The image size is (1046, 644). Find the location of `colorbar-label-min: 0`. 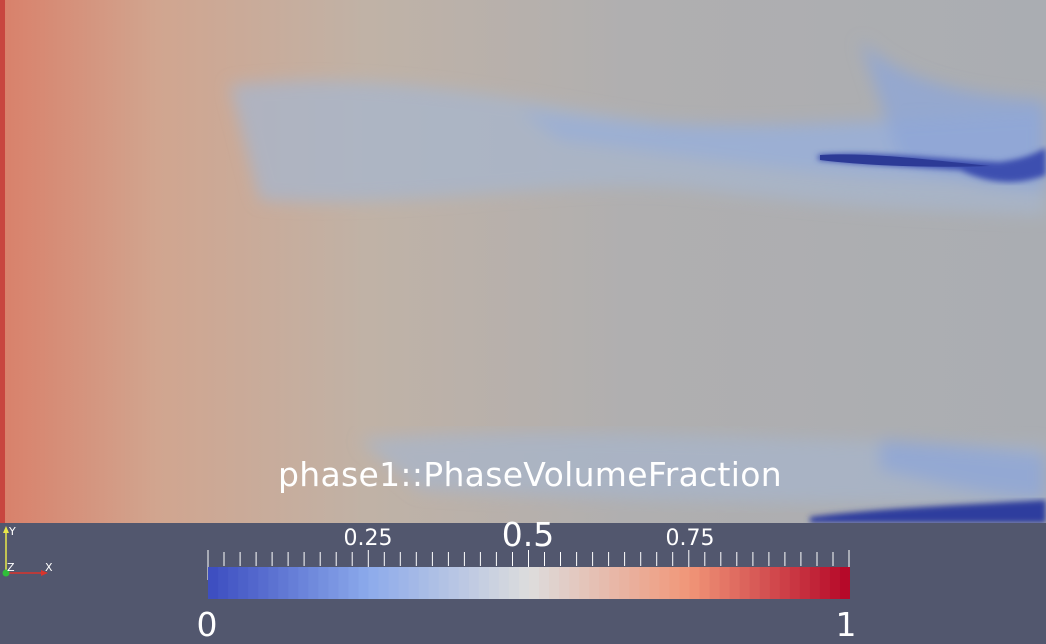

colorbar-label-min: 0 is located at coordinates (207, 624).